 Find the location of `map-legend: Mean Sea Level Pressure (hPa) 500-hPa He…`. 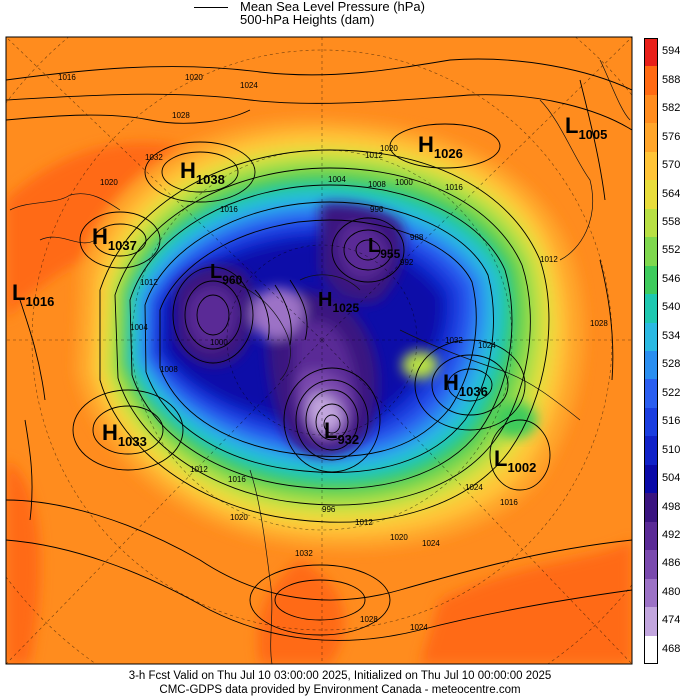

map-legend: Mean Sea Level Pressure (hPa) 500-hPa He… is located at coordinates (342, 15).